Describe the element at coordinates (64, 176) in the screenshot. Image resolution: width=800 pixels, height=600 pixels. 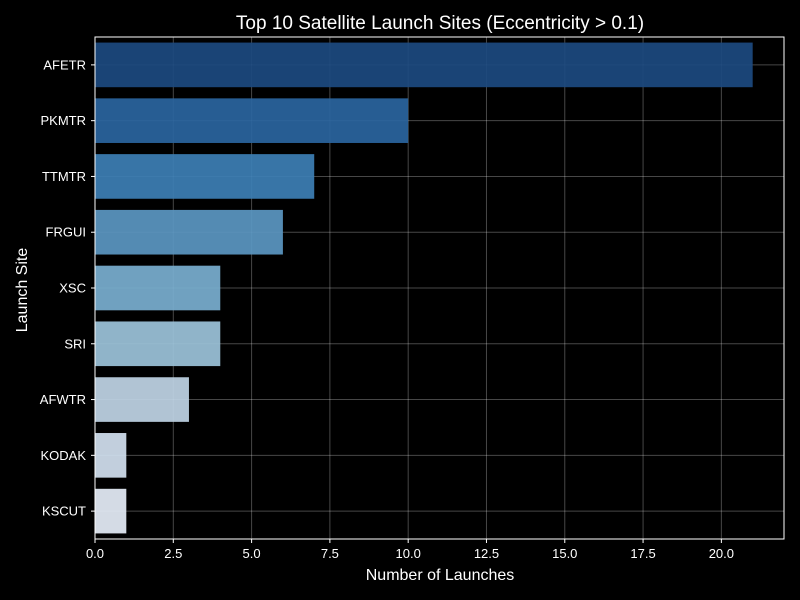
I see `y-tick-label: TTMTR` at that location.